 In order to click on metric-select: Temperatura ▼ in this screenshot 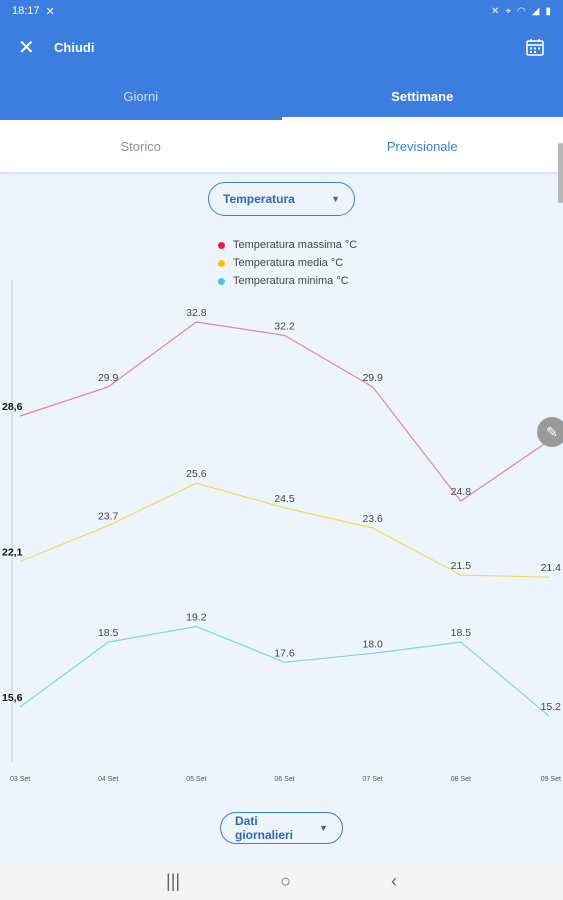, I will do `click(281, 199)`.